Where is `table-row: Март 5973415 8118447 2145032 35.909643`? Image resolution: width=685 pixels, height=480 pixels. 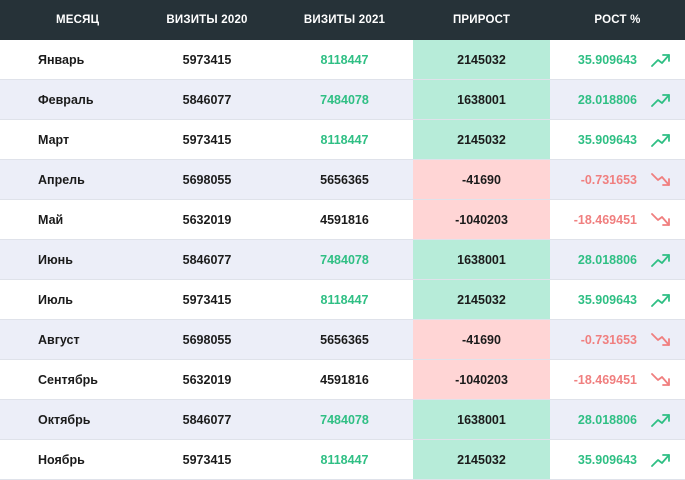 table-row: Март 5973415 8118447 2145032 35.909643 is located at coordinates (342, 140).